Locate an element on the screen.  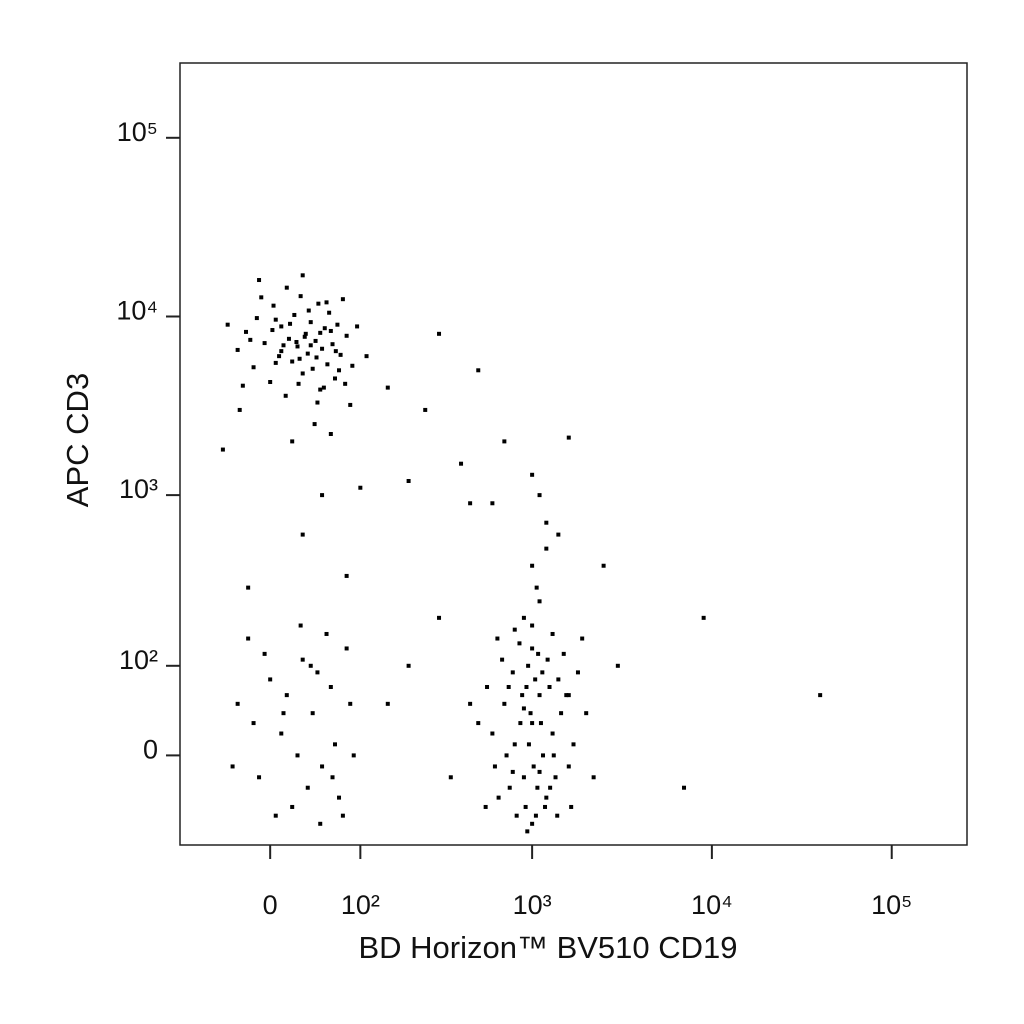
y-tick-label: 0 is located at coordinates (150, 750).